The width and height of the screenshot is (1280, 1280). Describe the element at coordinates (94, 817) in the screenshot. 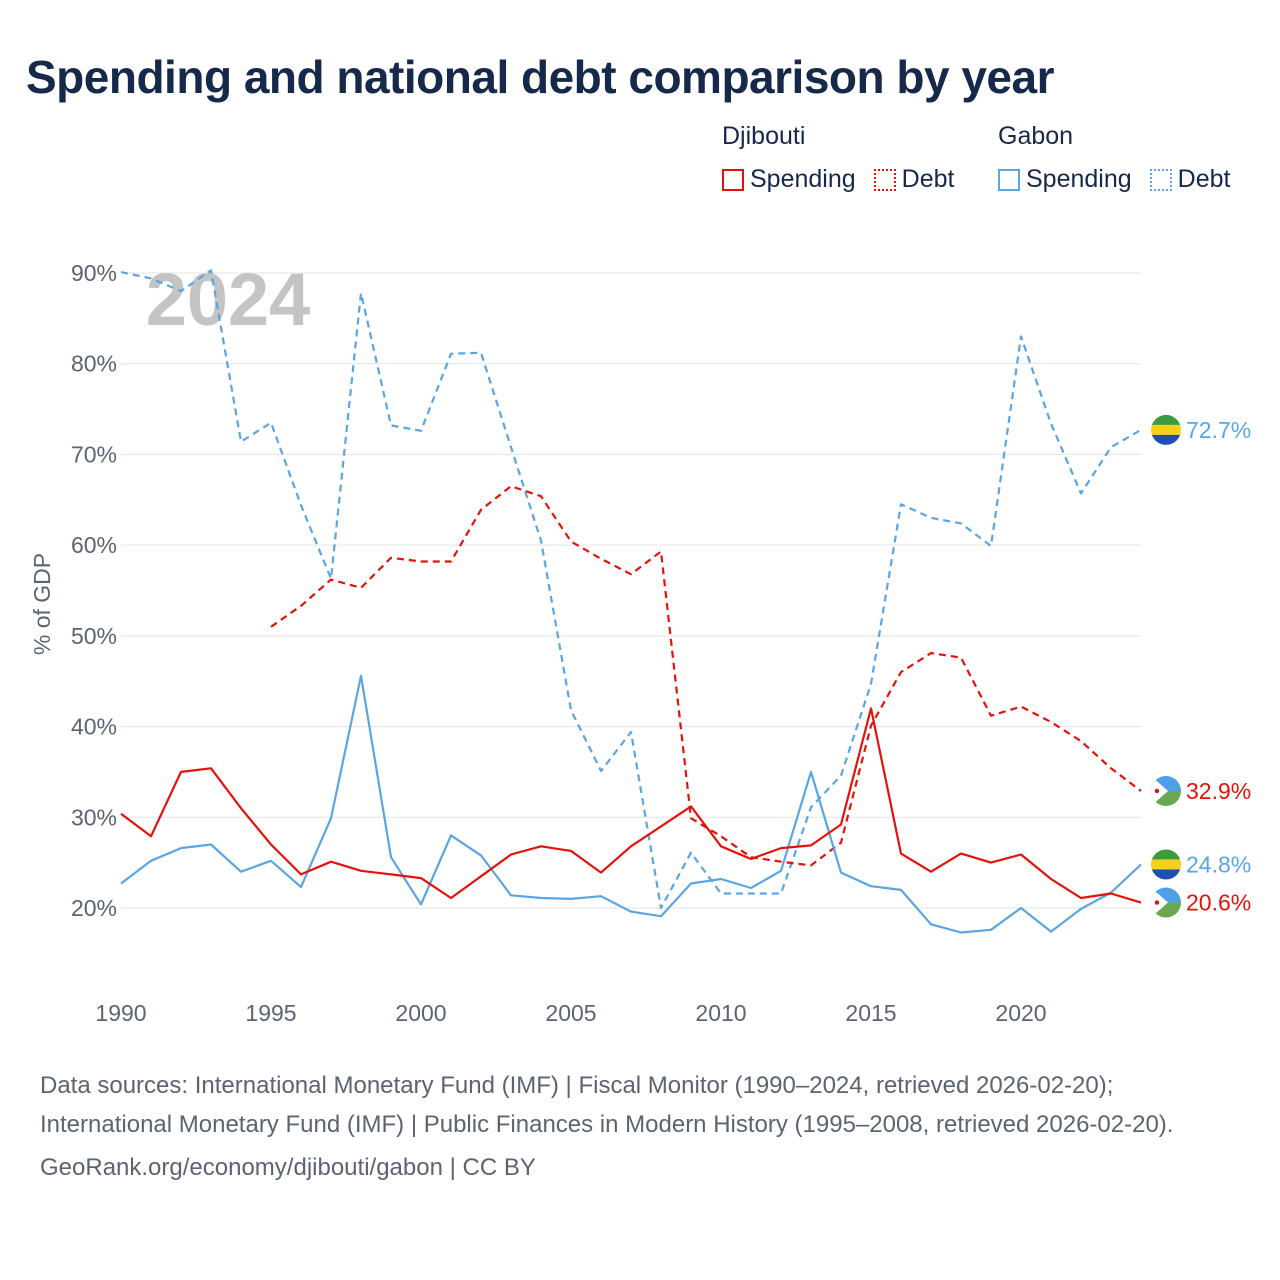

I see `y-tick-label: 30%` at that location.